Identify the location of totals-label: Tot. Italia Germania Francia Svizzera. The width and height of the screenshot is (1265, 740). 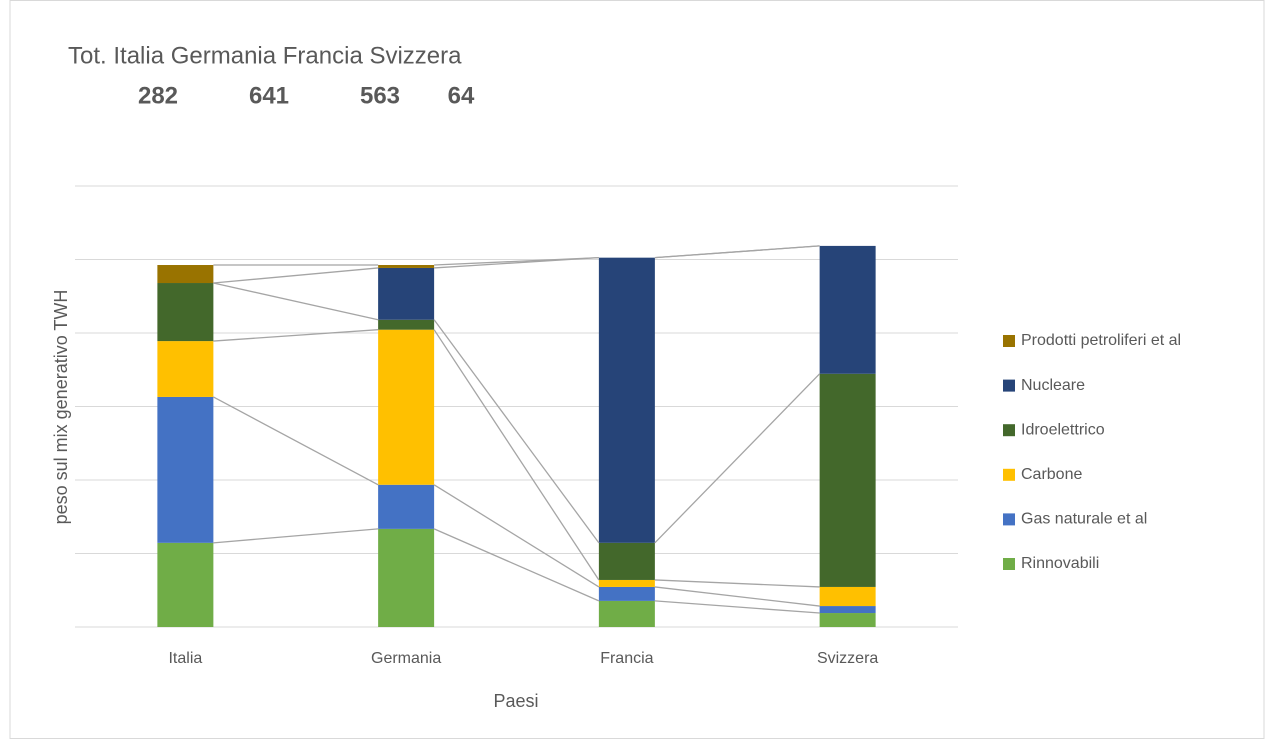
(265, 55).